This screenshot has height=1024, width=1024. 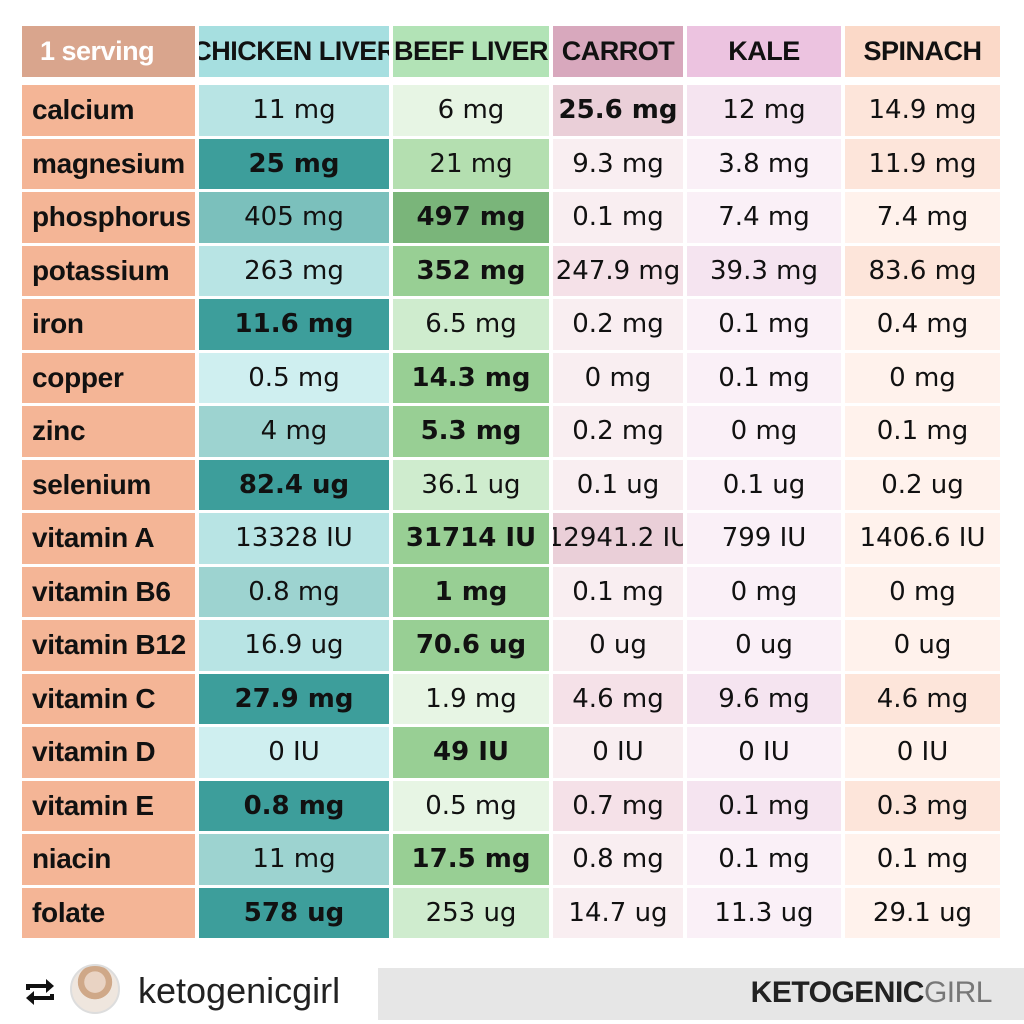 I want to click on row-label: phosphorus, so click(x=108, y=217).